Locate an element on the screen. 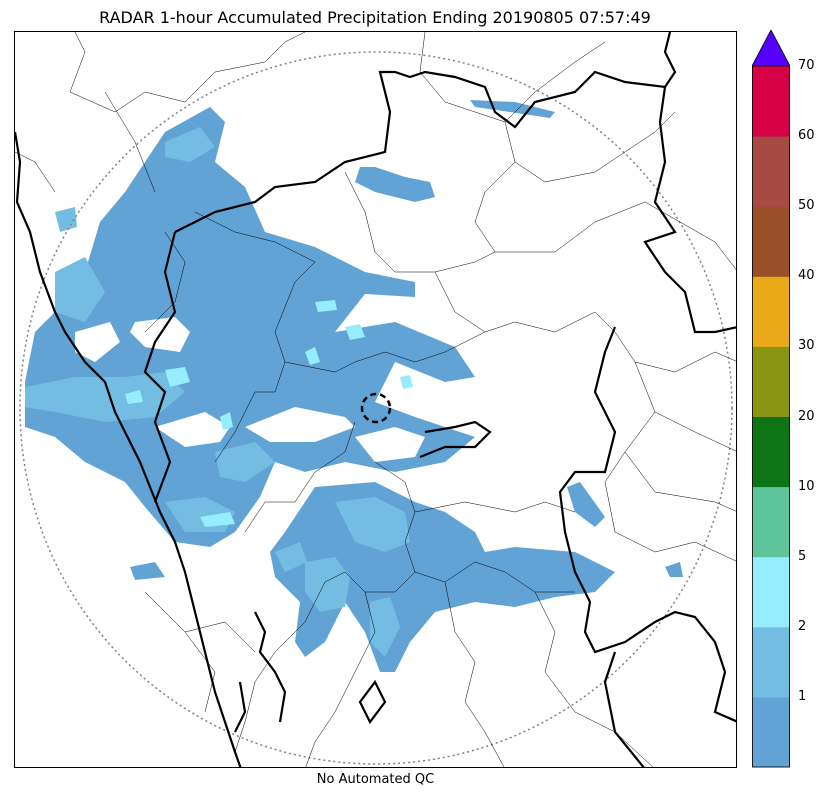 This screenshot has height=797, width=825. qc-status-note: No Automated QC is located at coordinates (375, 779).